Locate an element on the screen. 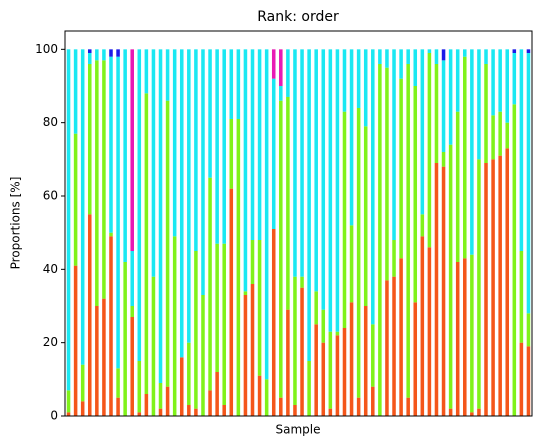 The image size is (540, 446). y-tick-label: 0 is located at coordinates (54, 416).